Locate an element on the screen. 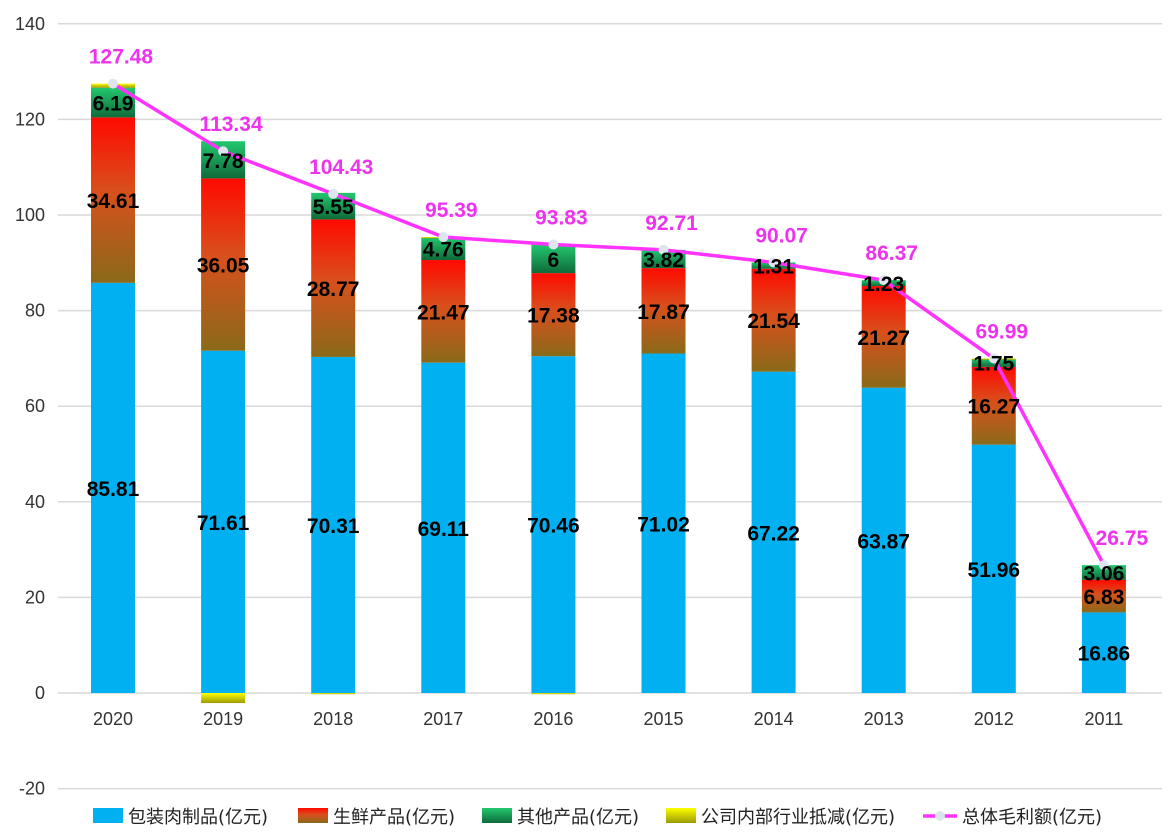 This screenshot has height=840, width=1175. total-data-label: 113.34 is located at coordinates (231, 124).